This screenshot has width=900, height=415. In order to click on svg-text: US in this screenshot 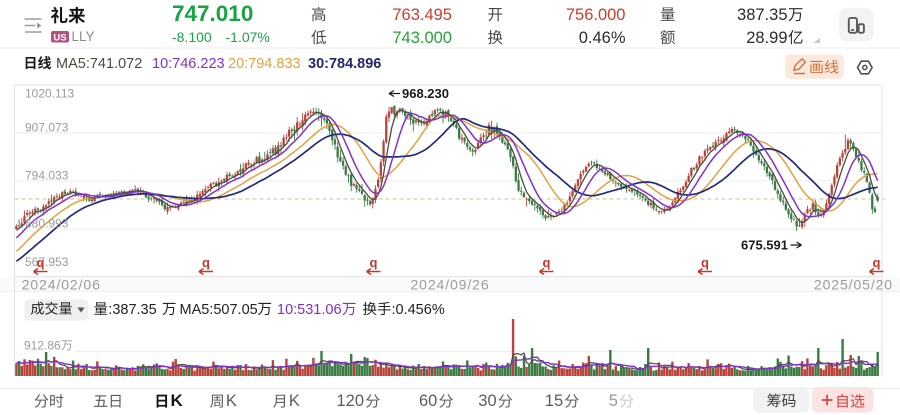, I will do `click(59, 37)`.